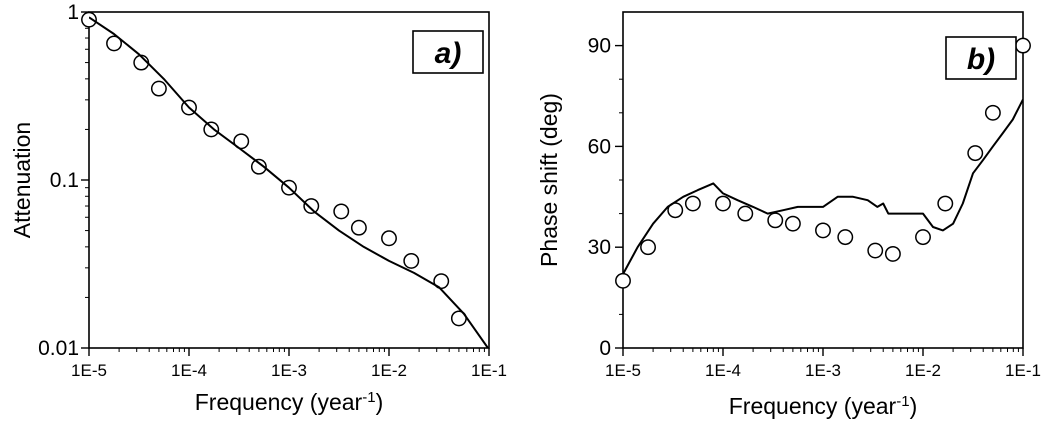 The image size is (1041, 426). What do you see at coordinates (73, 12) in the screenshot?
I see `y-tick-label: 1` at bounding box center [73, 12].